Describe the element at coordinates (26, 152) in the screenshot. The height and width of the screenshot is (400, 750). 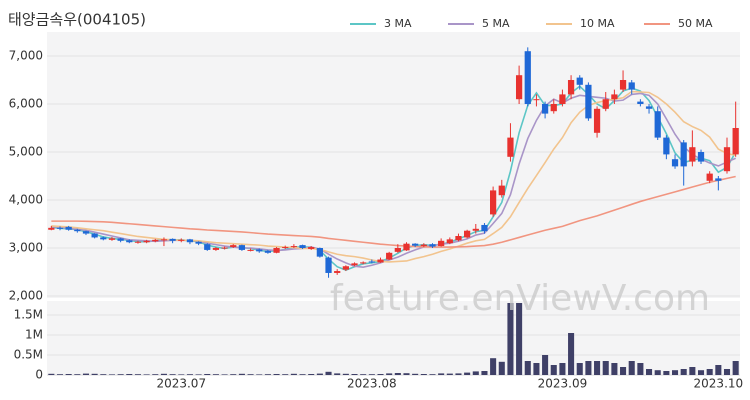
I see `y-tick-label: 5,000` at that location.